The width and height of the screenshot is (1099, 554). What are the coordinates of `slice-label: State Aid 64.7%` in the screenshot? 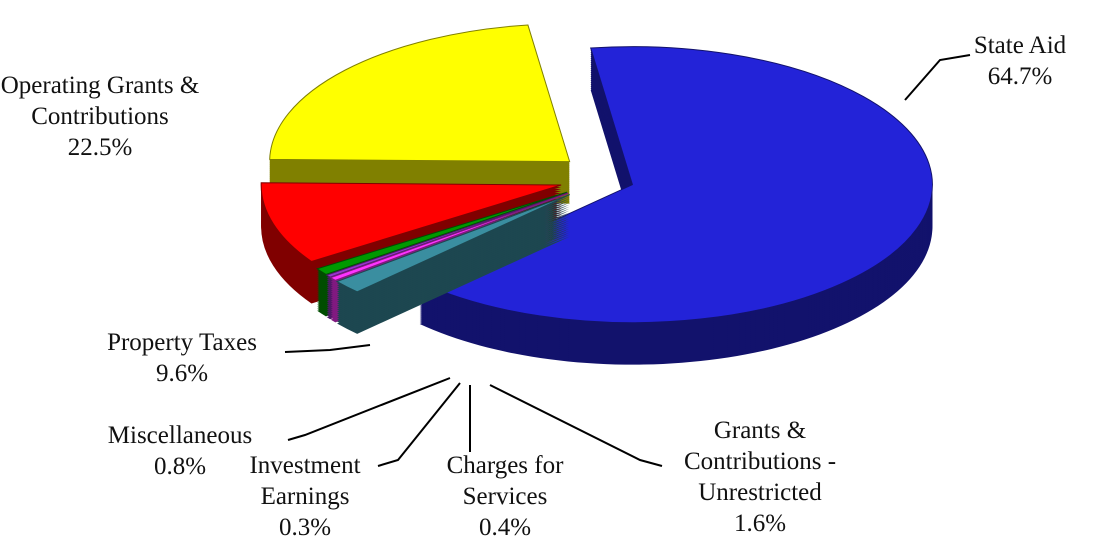 It's located at (1020, 61).